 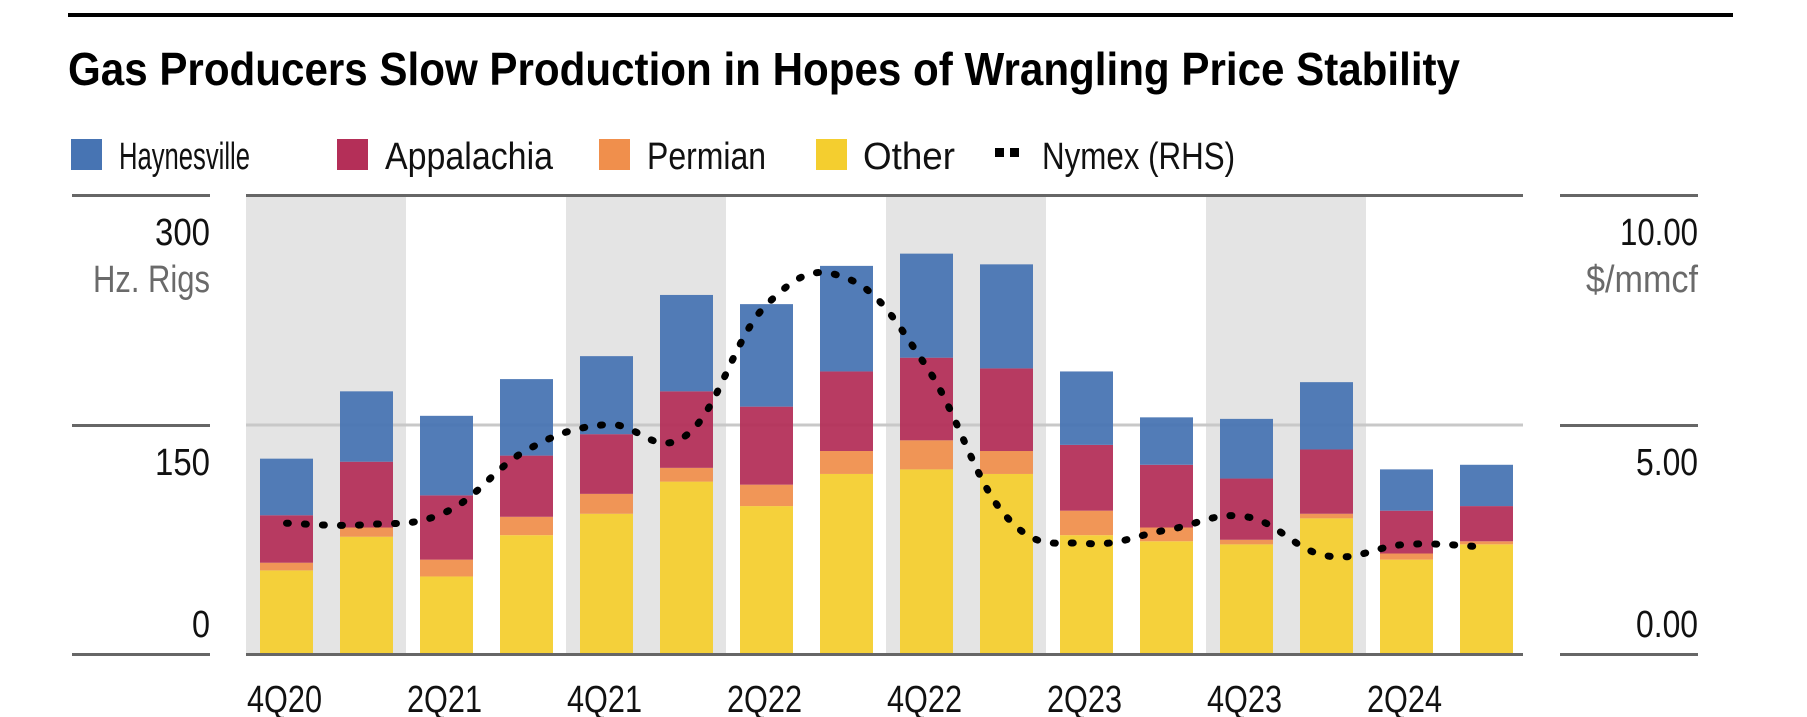 What do you see at coordinates (1166, 496) in the screenshot?
I see `bar-segment-appalachia-3Q23` at bounding box center [1166, 496].